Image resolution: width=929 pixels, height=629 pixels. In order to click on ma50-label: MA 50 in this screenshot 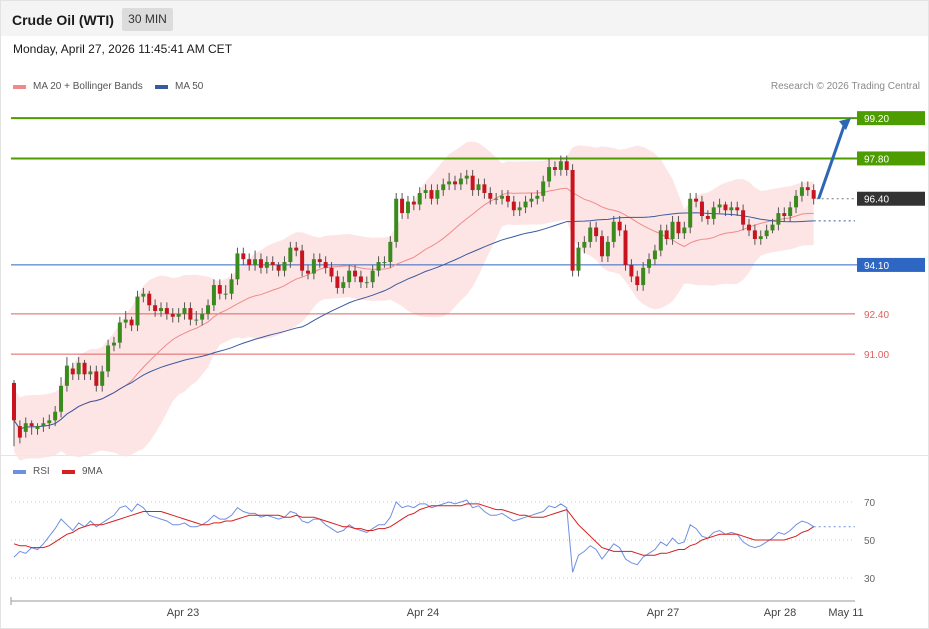, I will do `click(189, 86)`.